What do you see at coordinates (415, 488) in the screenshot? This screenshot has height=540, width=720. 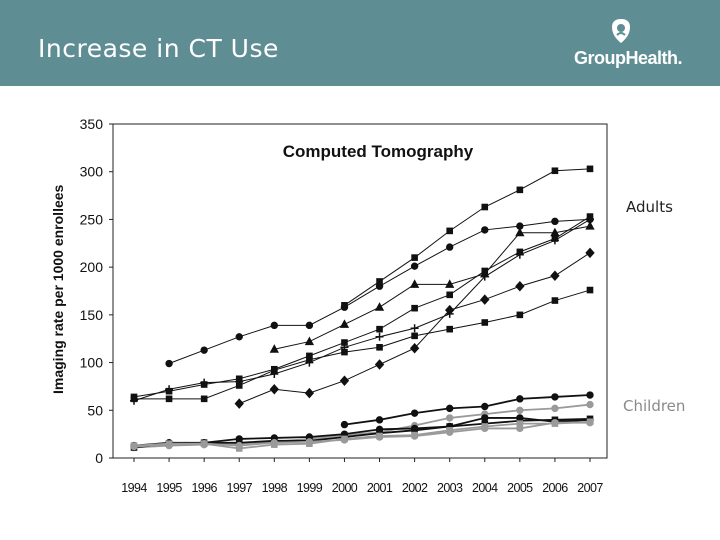 I see `x-tick-label: 2002` at bounding box center [415, 488].